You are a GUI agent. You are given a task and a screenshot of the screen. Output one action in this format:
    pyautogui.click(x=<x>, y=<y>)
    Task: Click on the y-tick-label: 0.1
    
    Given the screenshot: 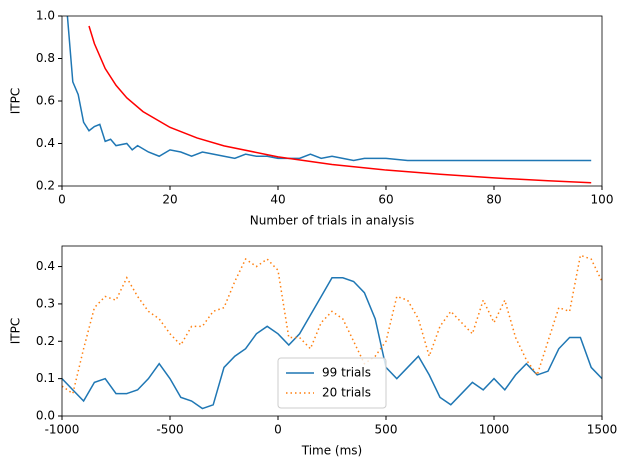 What is the action you would take?
    pyautogui.click(x=45, y=378)
    